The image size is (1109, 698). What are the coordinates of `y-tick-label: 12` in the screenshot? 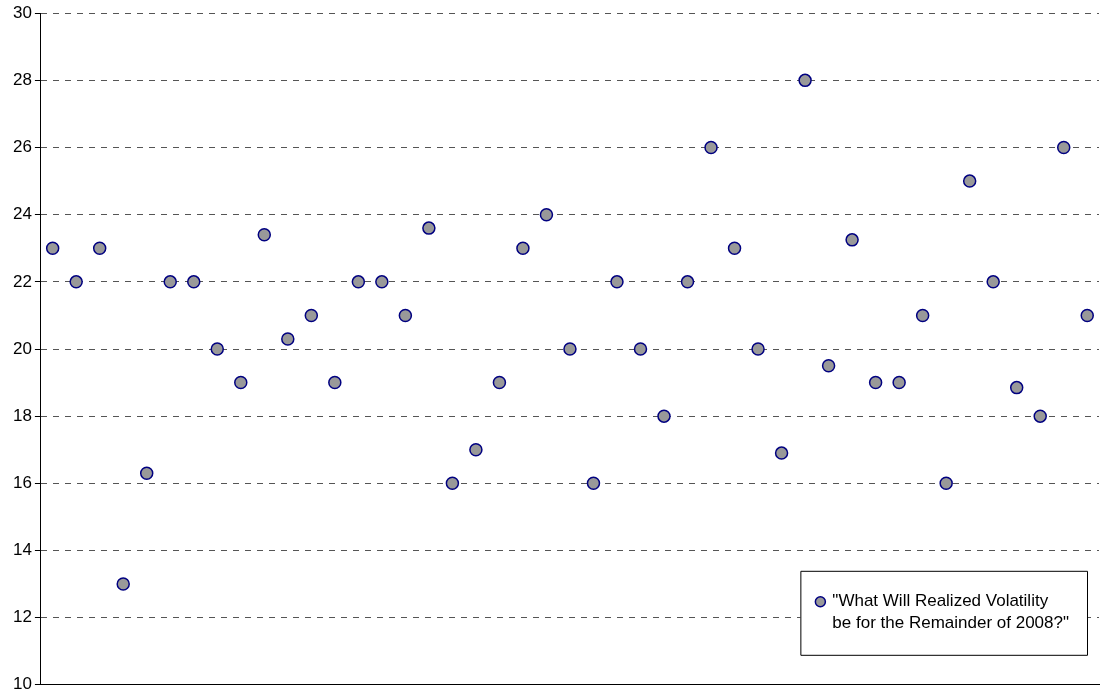 It's located at (22, 617).